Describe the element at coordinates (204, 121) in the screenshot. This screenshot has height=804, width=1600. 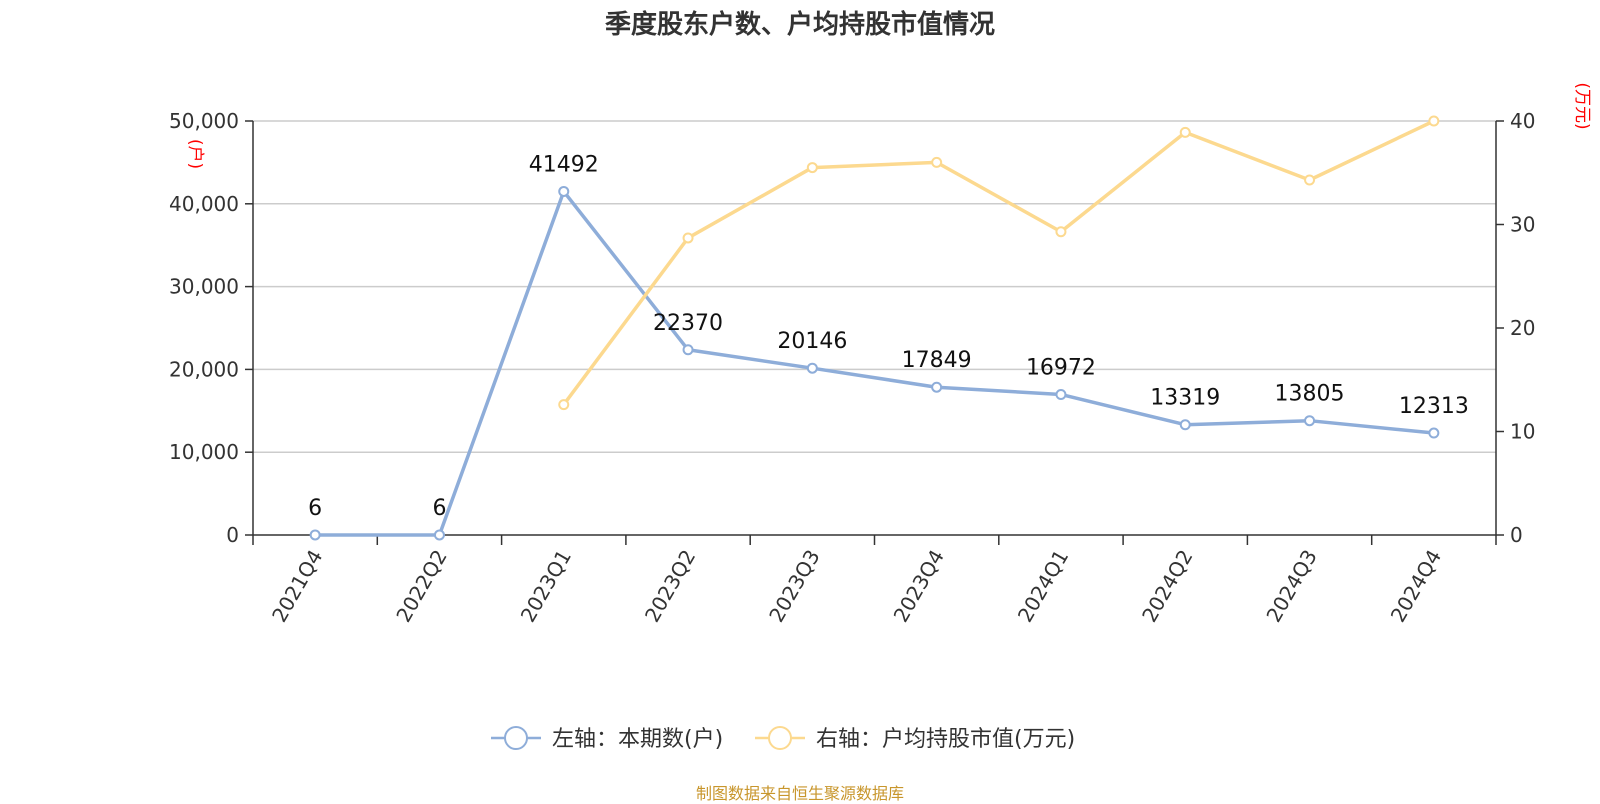
I see `y-left-tick-label: 50,000` at that location.